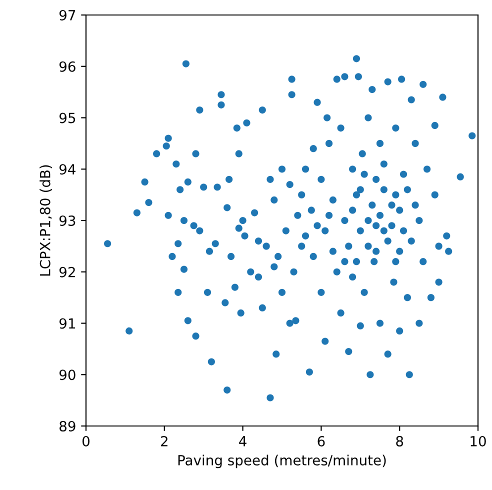 The width and height of the screenshot is (492, 490). What do you see at coordinates (67, 323) in the screenshot?
I see `y-tick-label: 91` at bounding box center [67, 323].